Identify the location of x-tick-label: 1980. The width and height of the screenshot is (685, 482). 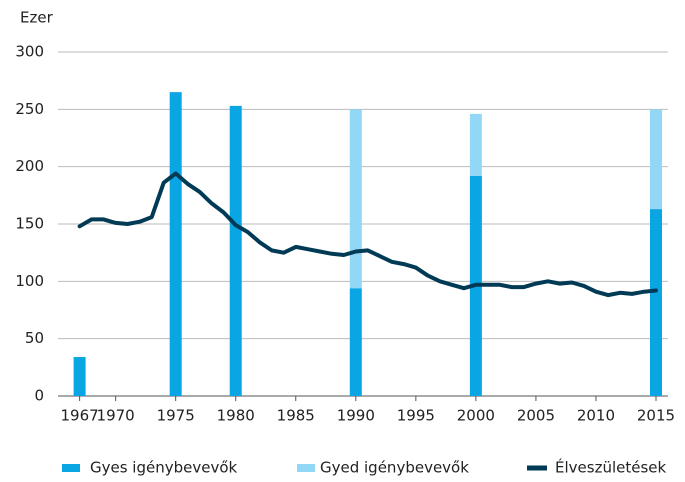
(236, 416).